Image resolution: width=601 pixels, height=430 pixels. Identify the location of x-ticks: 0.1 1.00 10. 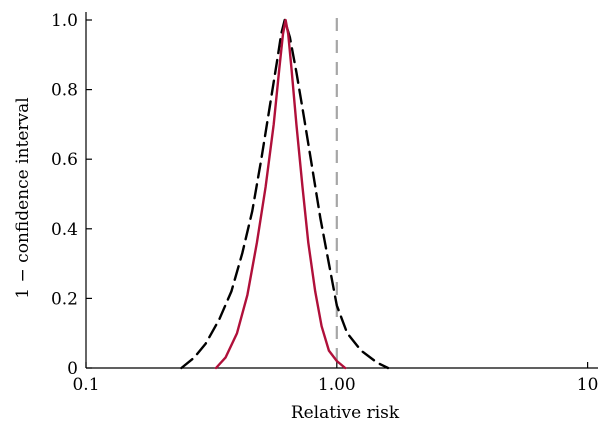
(335, 378).